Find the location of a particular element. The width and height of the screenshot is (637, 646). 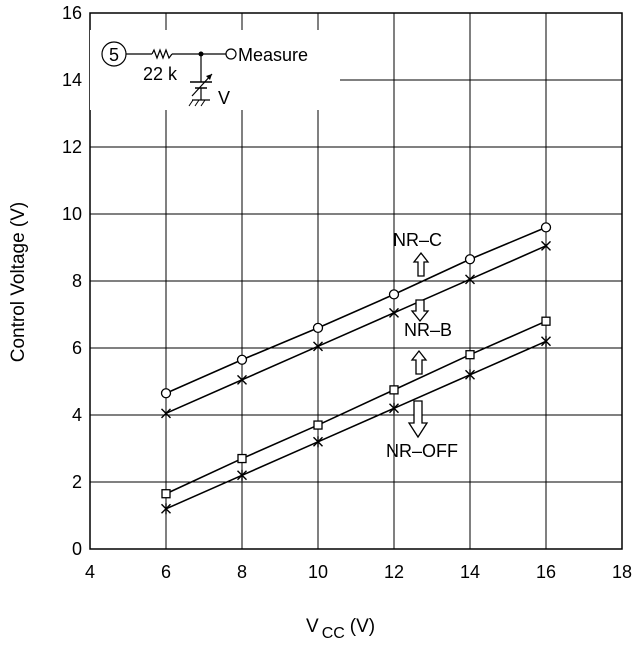

arrow-down-nr-off-icon is located at coordinates (418, 419).